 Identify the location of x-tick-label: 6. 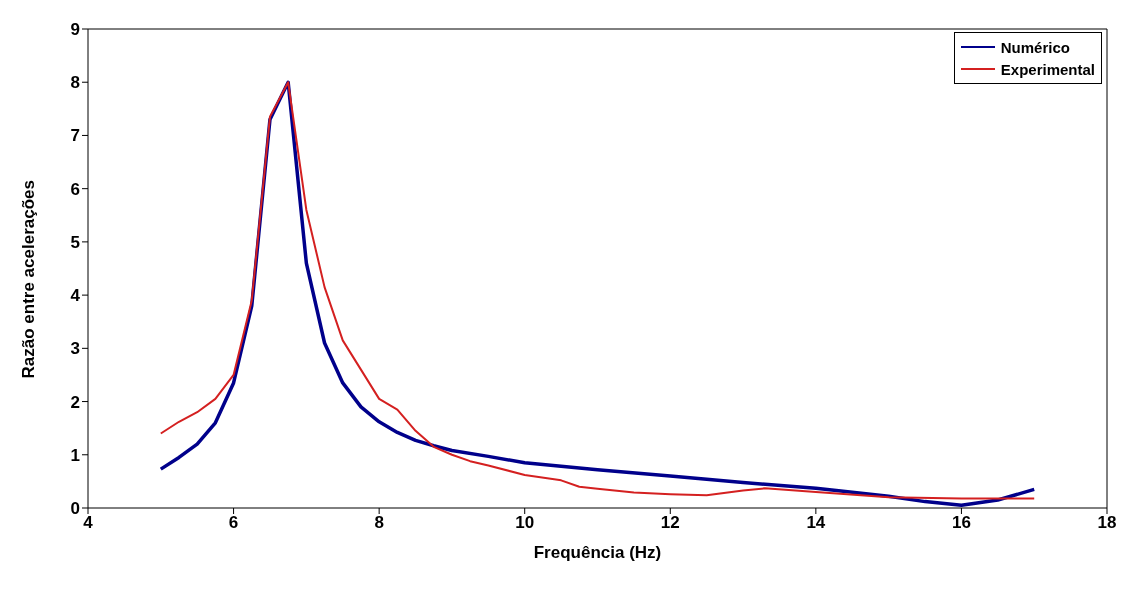
(233, 523).